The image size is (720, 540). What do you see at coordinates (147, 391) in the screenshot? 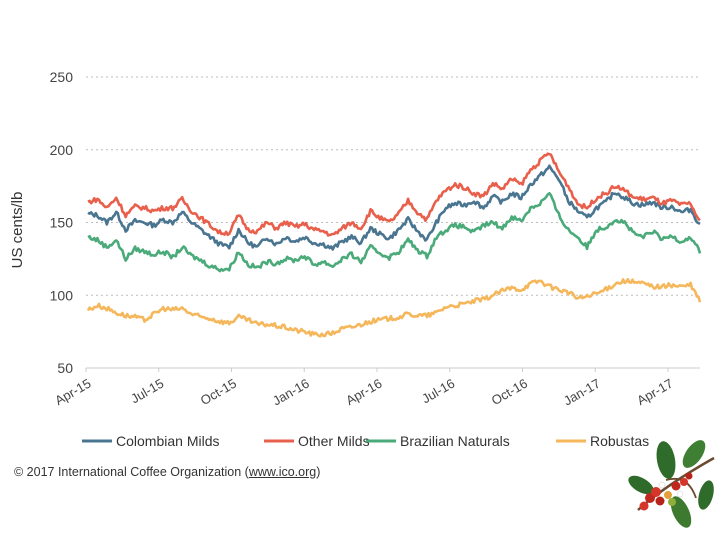
I see `x-tick-label: Jul-15` at bounding box center [147, 391].